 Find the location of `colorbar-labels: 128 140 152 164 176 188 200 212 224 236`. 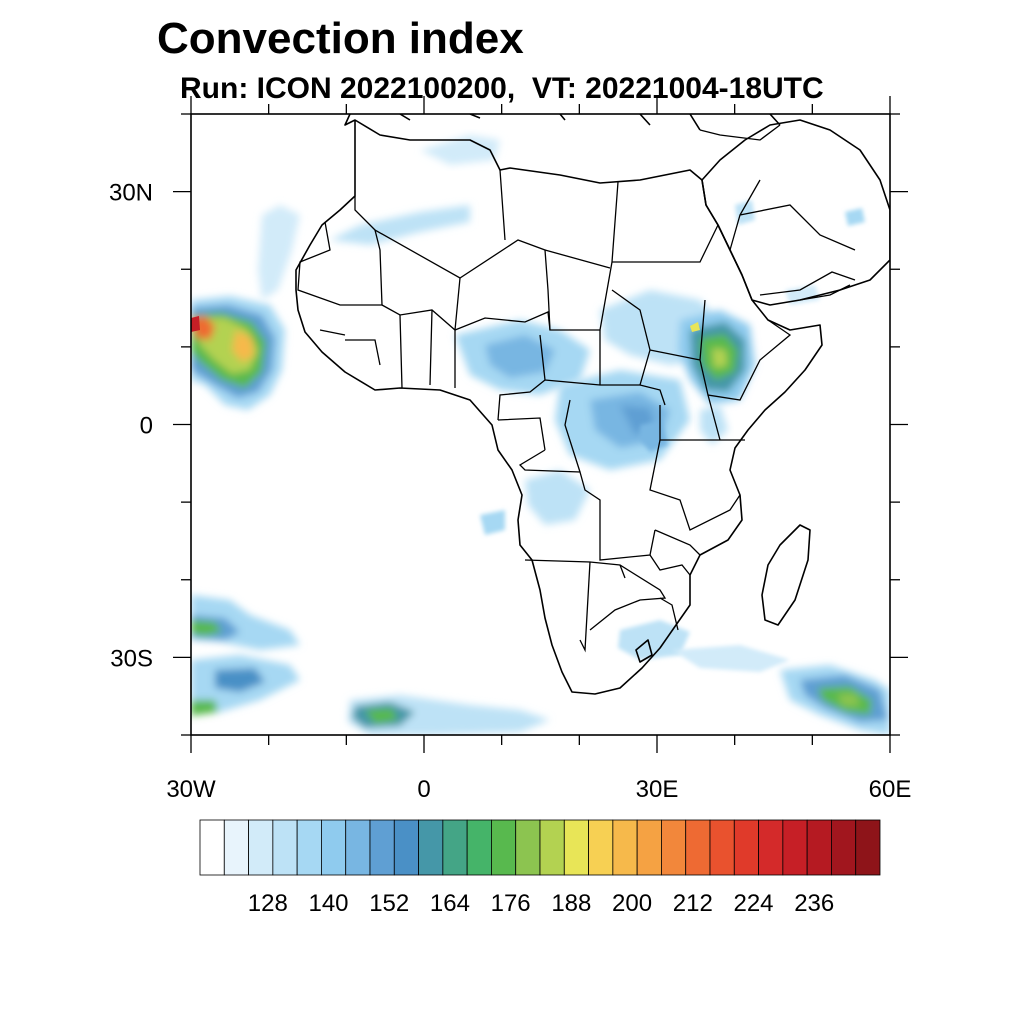

colorbar-labels: 128 140 152 164 176 188 200 212 224 236 is located at coordinates (541, 903).